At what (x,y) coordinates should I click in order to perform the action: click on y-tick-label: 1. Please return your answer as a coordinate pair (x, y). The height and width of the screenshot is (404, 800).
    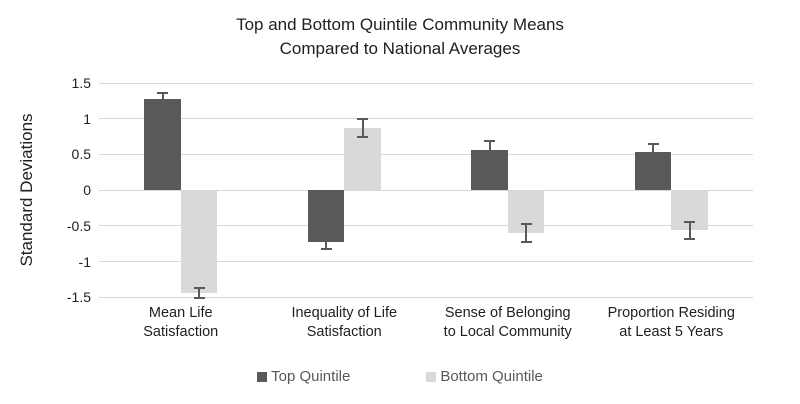
    Looking at the image, I should click on (87, 118).